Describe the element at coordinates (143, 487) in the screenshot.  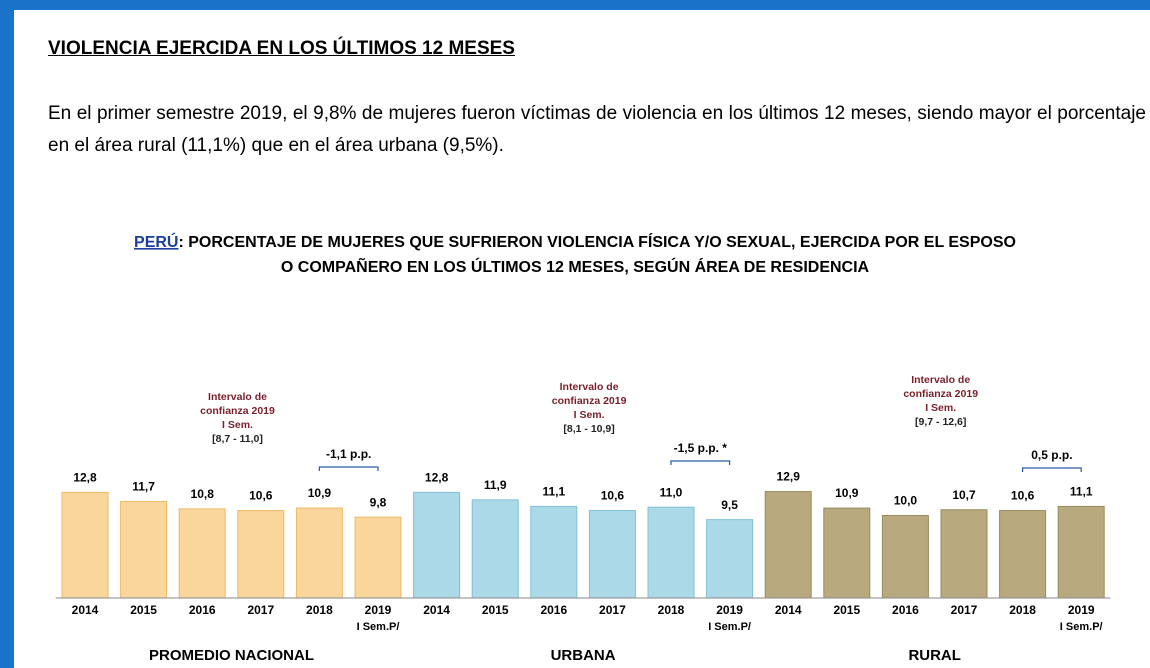
I see `value-label: 11,7` at that location.